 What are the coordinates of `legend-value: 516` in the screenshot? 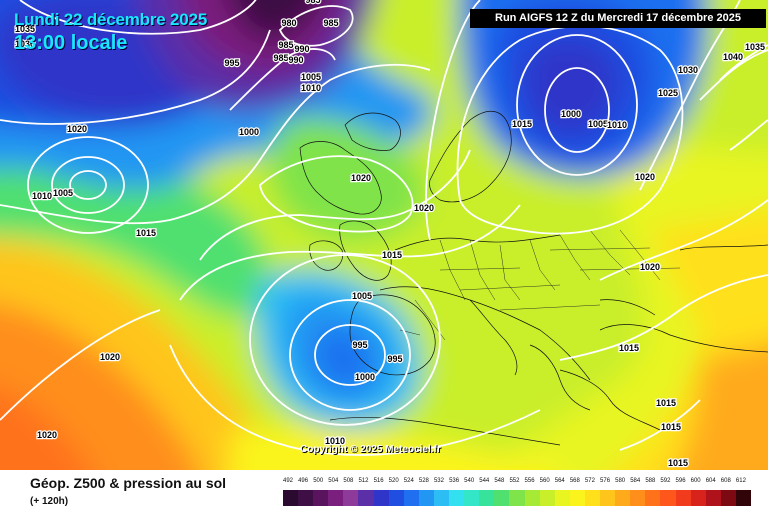 It's located at (378, 481).